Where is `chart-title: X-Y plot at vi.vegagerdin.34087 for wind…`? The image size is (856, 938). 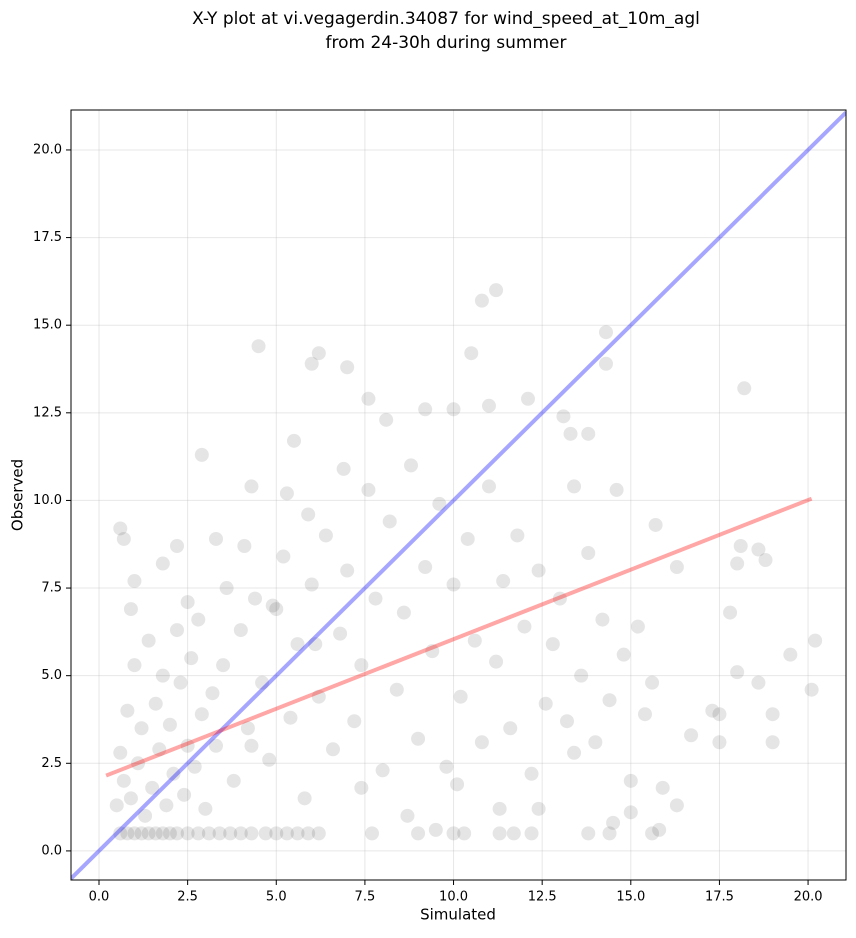 chart-title: X-Y plot at vi.vegagerdin.34087 for wind… is located at coordinates (446, 19).